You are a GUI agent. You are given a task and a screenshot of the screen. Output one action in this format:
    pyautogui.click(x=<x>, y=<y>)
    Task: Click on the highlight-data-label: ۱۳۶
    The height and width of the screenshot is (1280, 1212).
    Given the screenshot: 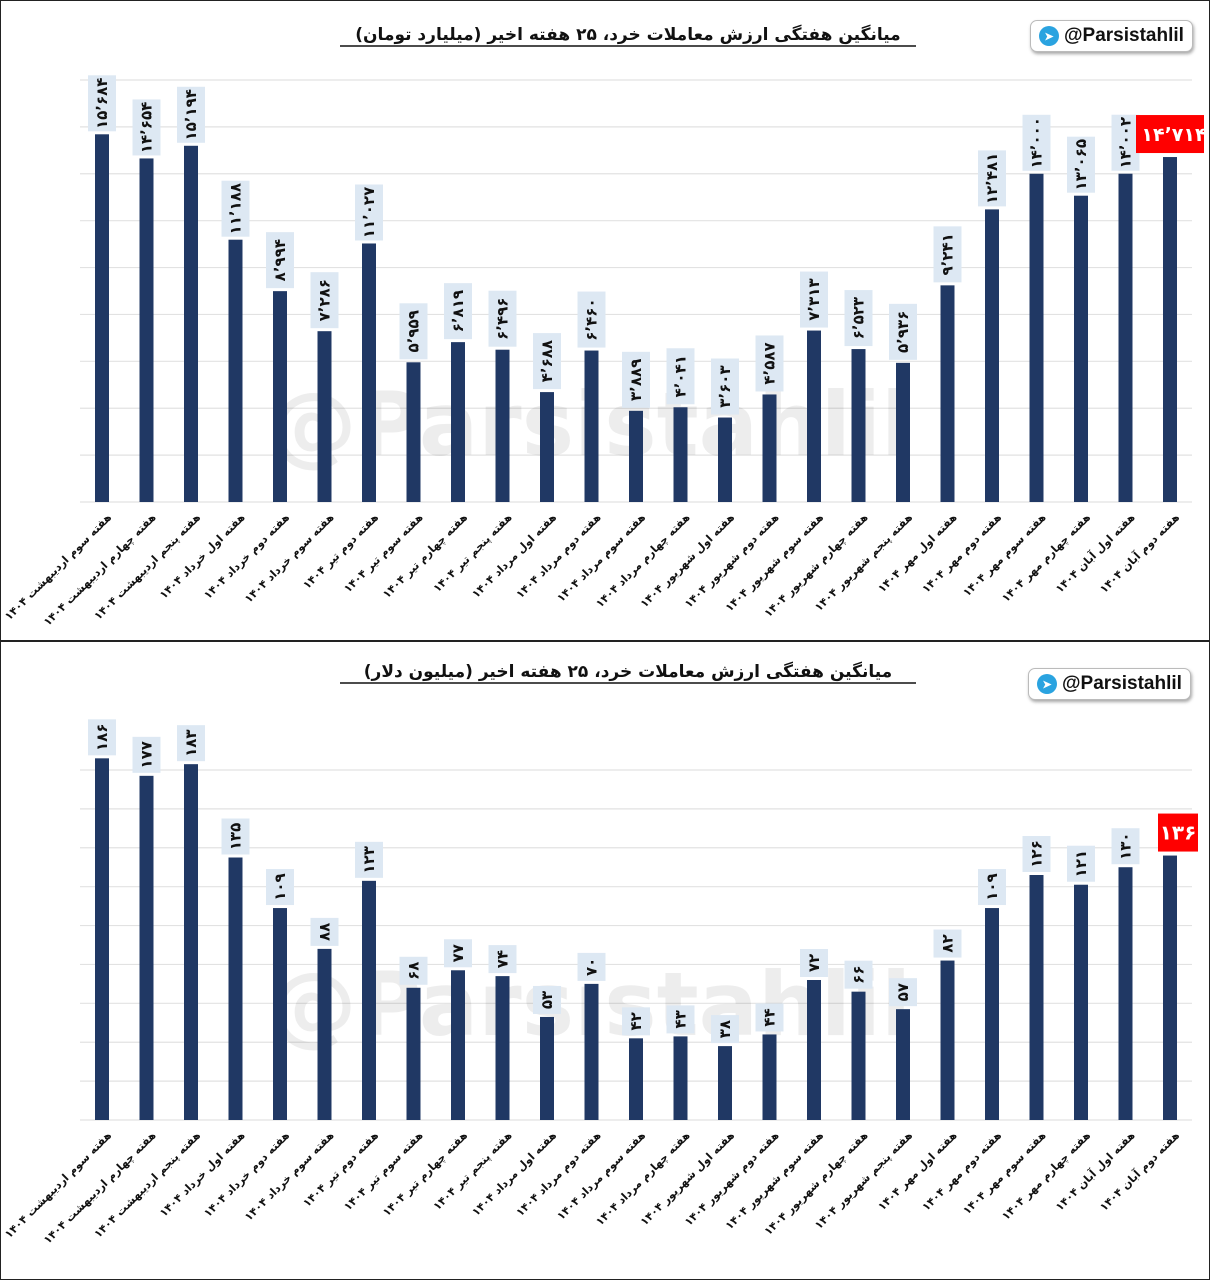 What is the action you would take?
    pyautogui.click(x=1178, y=833)
    